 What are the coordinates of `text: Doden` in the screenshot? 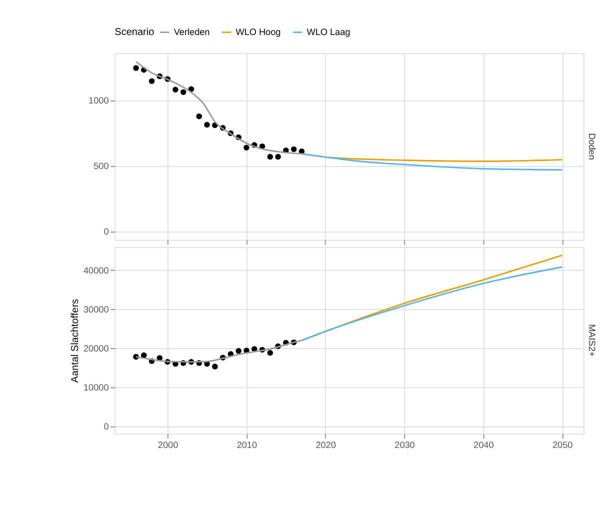 It's located at (591, 146).